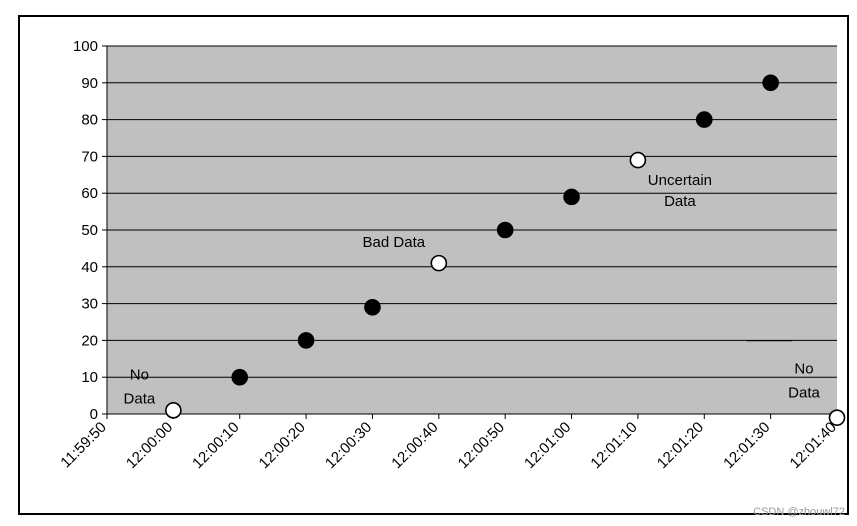 The height and width of the screenshot is (526, 857). I want to click on y-tick-label: 0, so click(94, 414).